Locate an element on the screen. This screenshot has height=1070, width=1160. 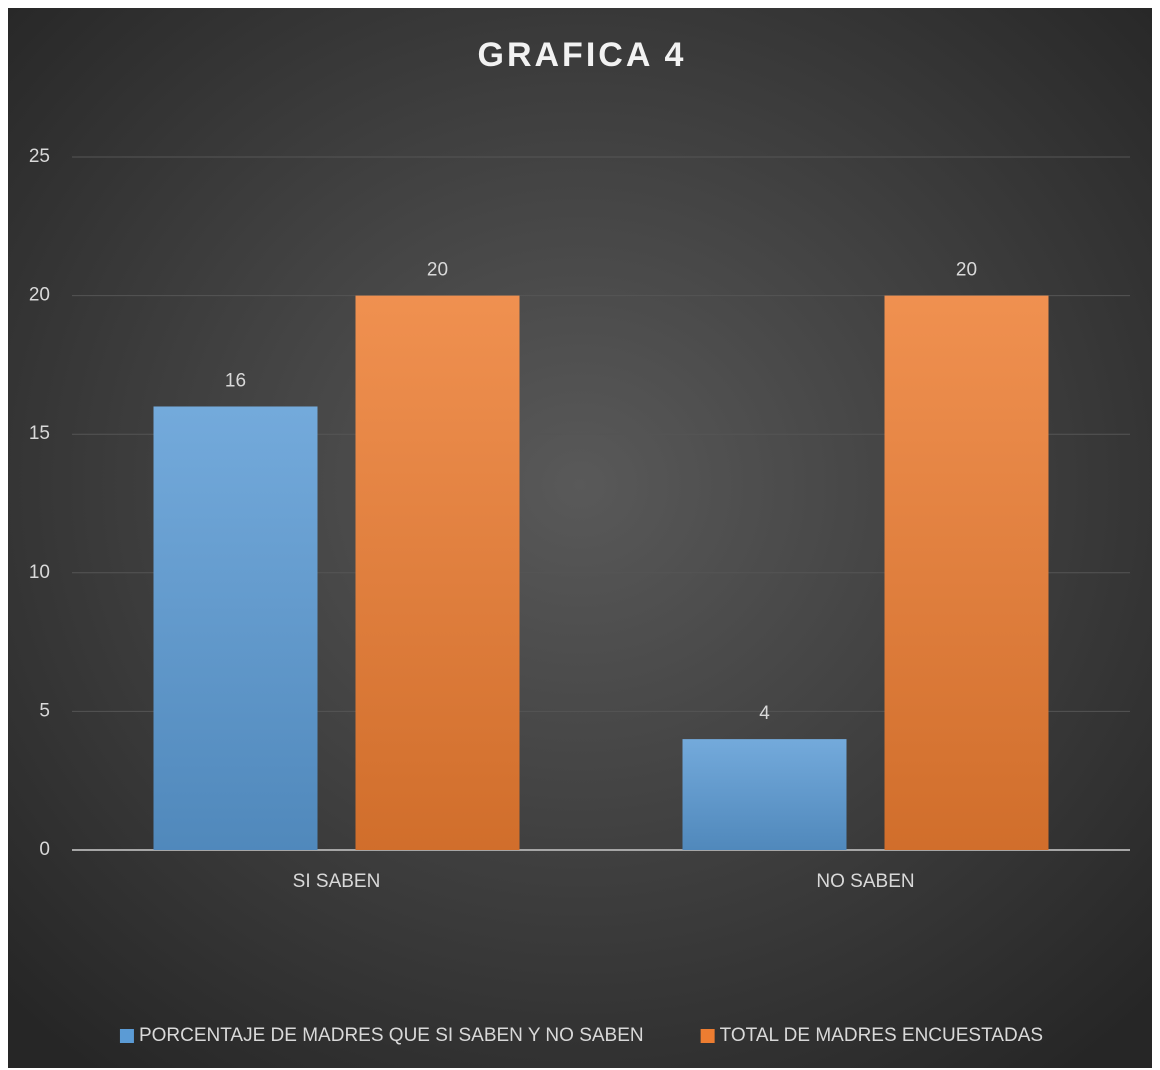
x-tick-label: SI SABEN is located at coordinates (337, 881).